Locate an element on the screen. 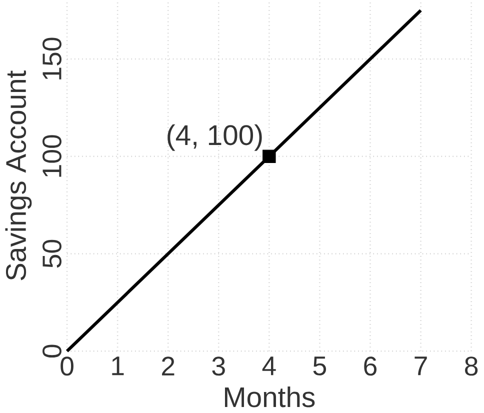 Image resolution: width=484 pixels, height=413 pixels. y-tick-label: 0 is located at coordinates (52, 351).